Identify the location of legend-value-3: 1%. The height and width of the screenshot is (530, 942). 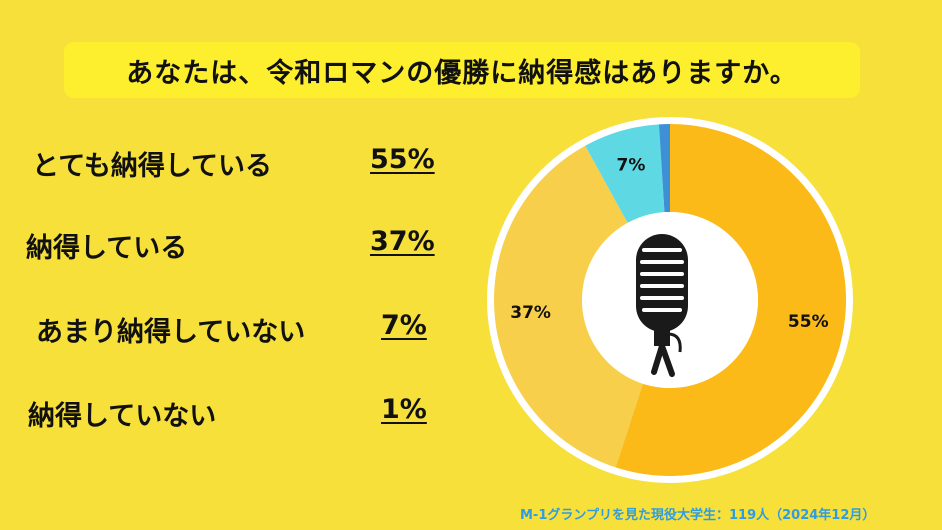
(404, 409).